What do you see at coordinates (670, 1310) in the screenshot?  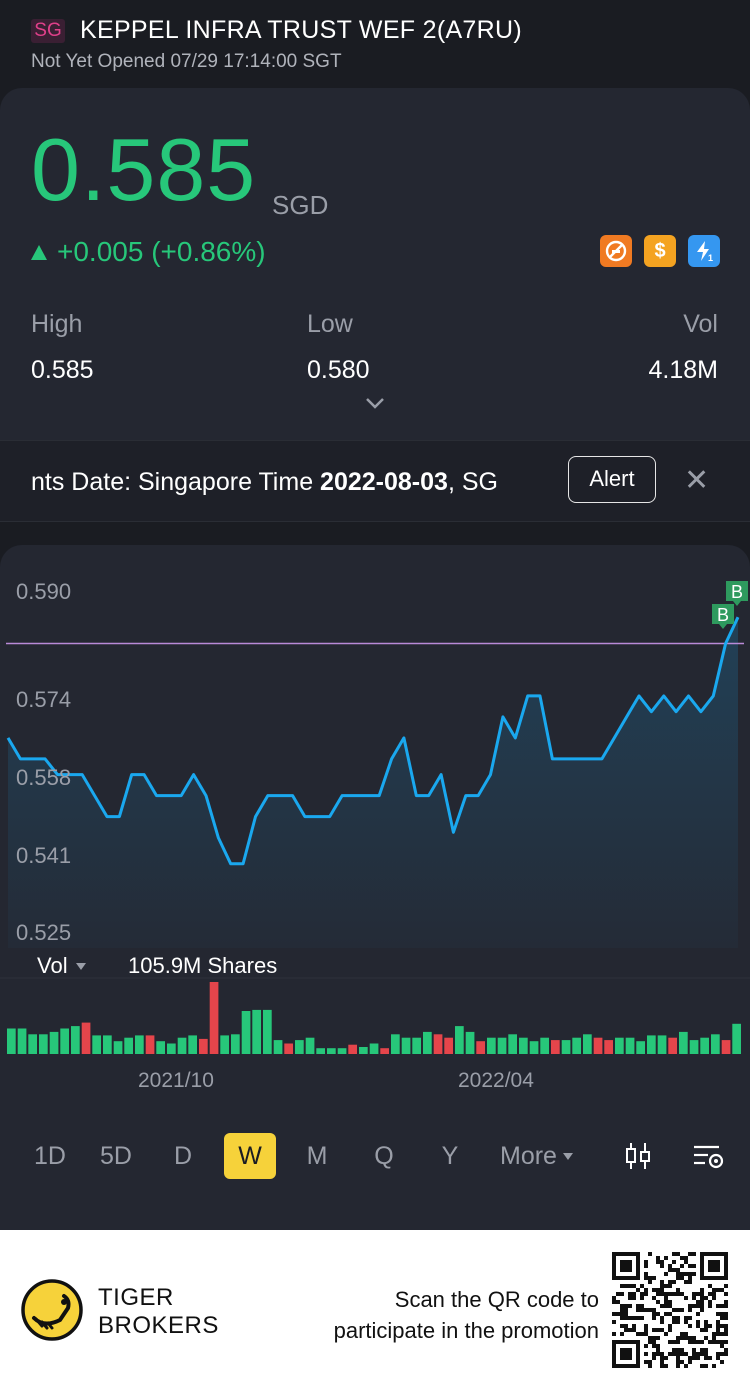 I see `qr-code-icon` at bounding box center [670, 1310].